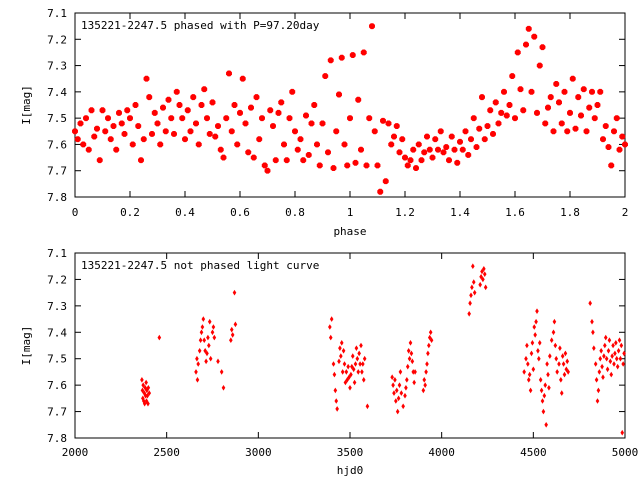  I want to click on x-tick-label: 0, so click(75, 212).